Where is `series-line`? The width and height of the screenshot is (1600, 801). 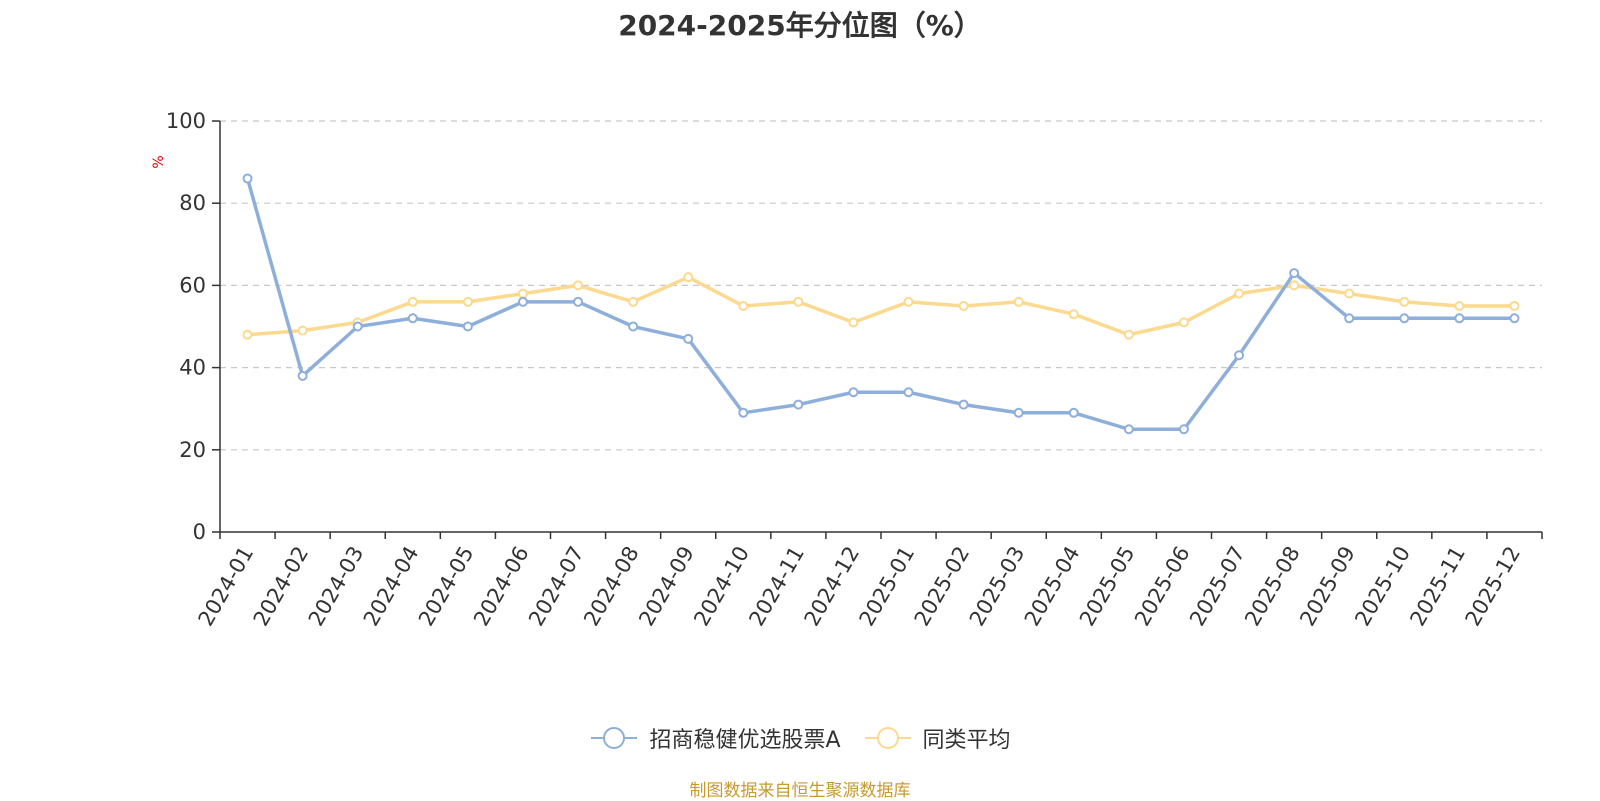
series-line is located at coordinates (881, 306).